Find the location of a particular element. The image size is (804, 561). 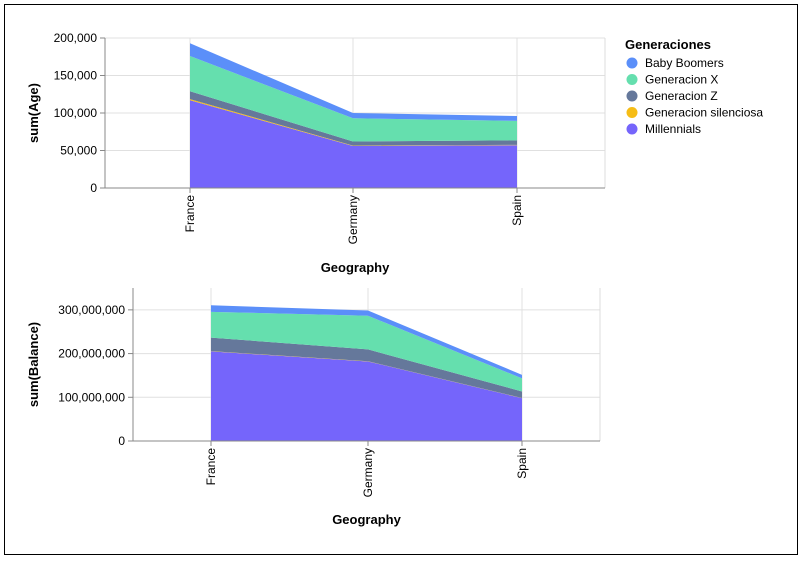

legend-item: Generacion silenciosa is located at coordinates (694, 113).